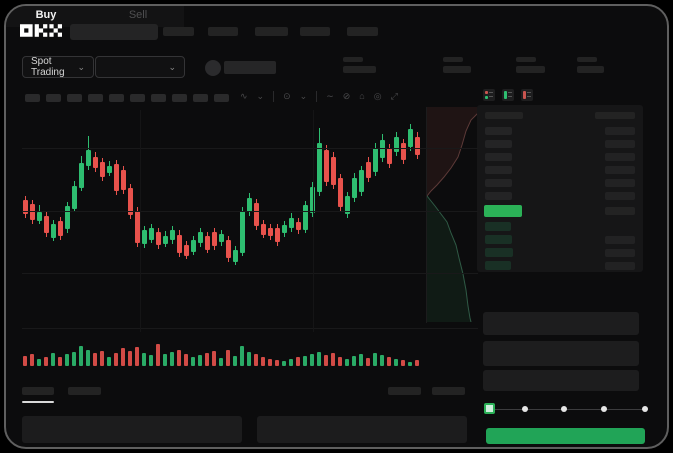  What do you see at coordinates (140, 67) in the screenshot?
I see `pair-select-dropdown: ⌄` at bounding box center [140, 67].